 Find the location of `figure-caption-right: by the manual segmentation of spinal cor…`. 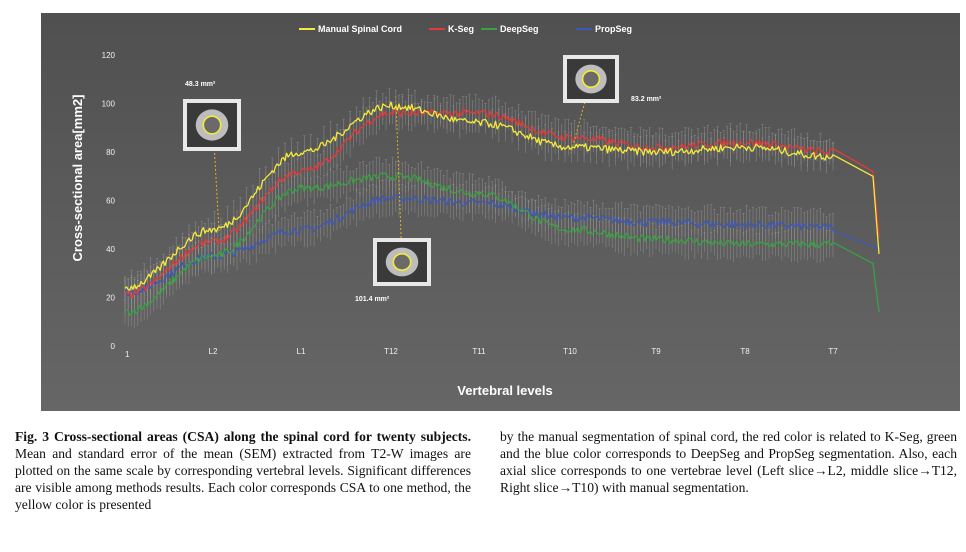

figure-caption-right: by the manual segmentation of spinal cor… is located at coordinates (728, 462).